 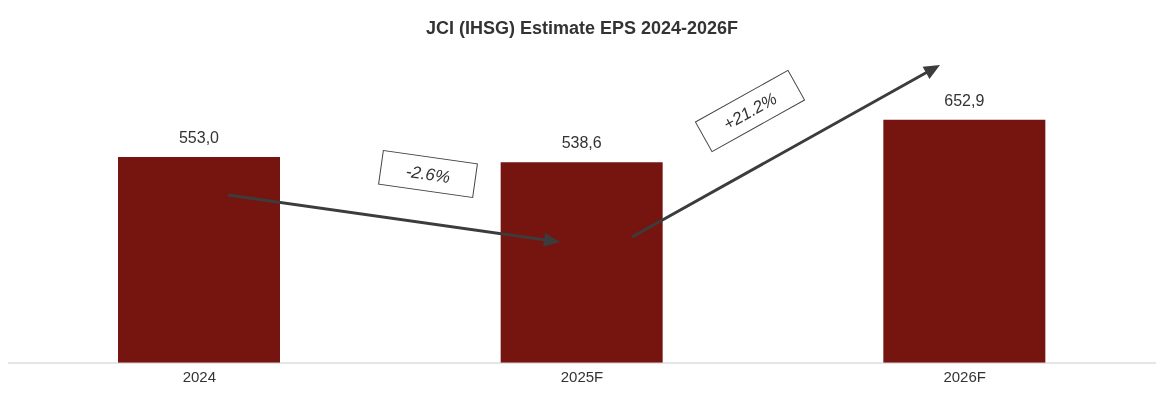 What do you see at coordinates (582, 28) in the screenshot?
I see `chart-title: JCI (IHSG) Estimate EPS 2024-2026F` at bounding box center [582, 28].